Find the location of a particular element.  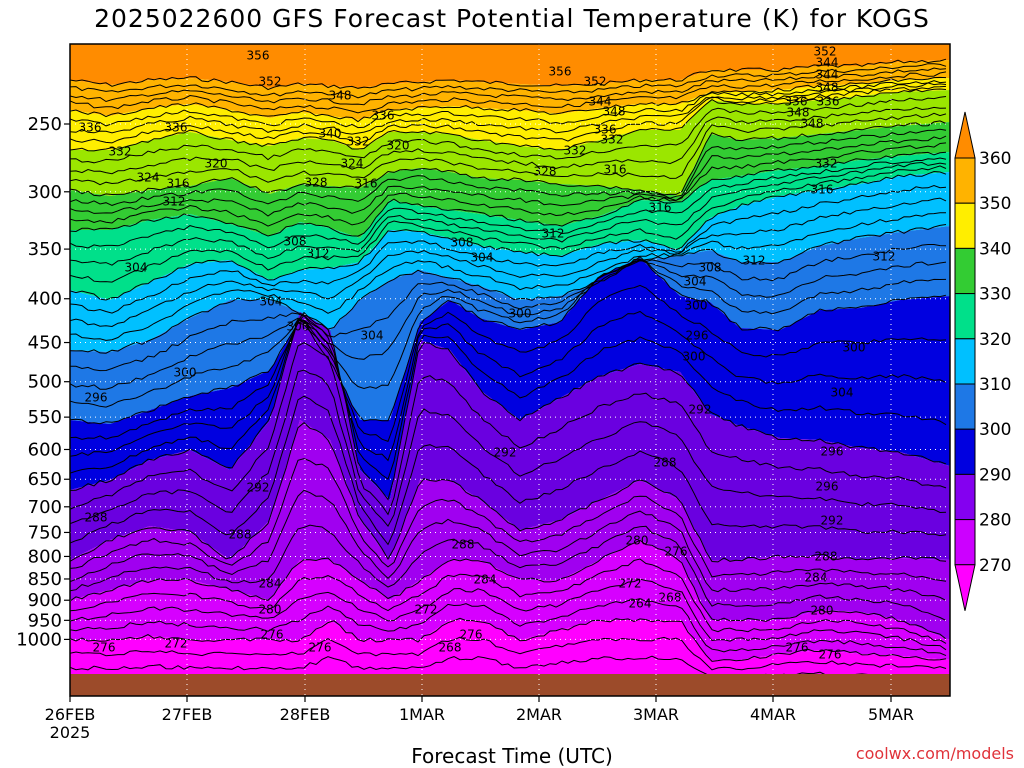

ground-terrain is located at coordinates (510, 685).